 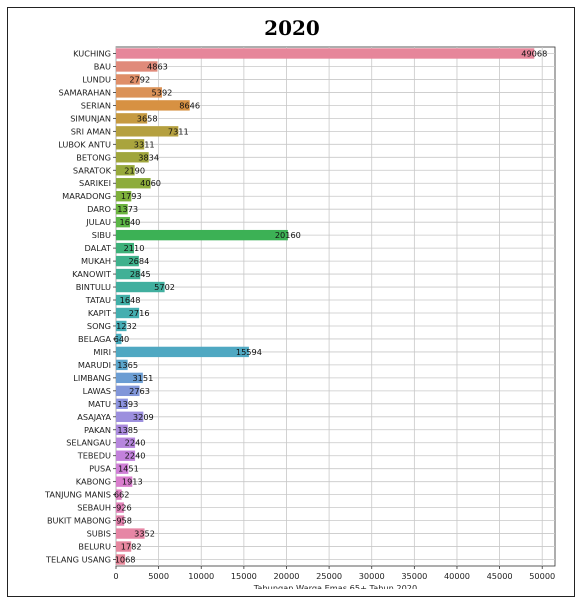 I want to click on bar-value-label: 49068, so click(x=534, y=53).